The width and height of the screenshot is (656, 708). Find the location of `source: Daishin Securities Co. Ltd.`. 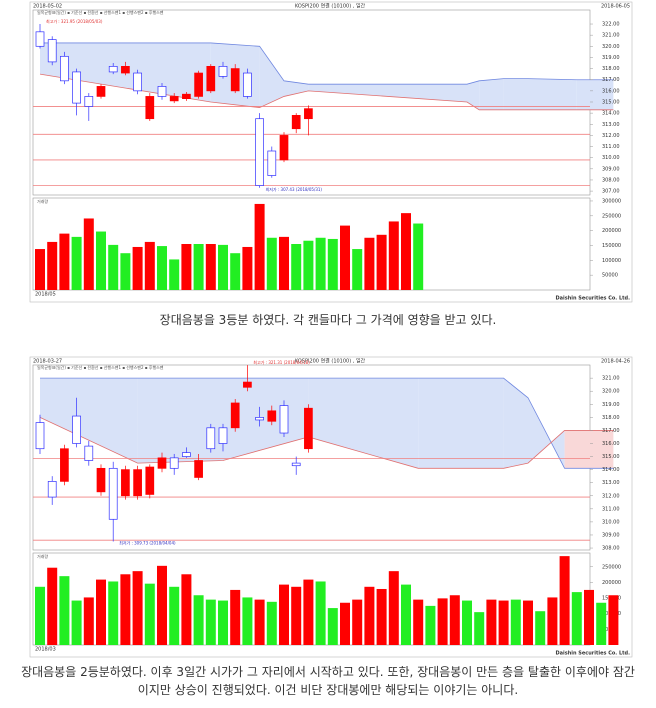

source: Daishin Securities Co. Ltd. is located at coordinates (593, 654).